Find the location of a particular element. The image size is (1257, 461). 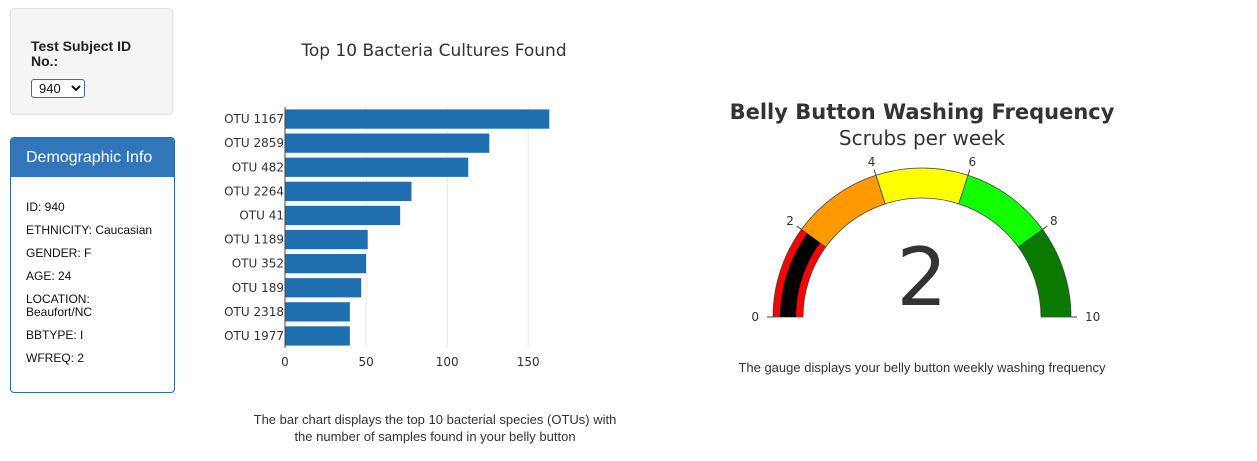

x-tick-label: 150 is located at coordinates (528, 362).